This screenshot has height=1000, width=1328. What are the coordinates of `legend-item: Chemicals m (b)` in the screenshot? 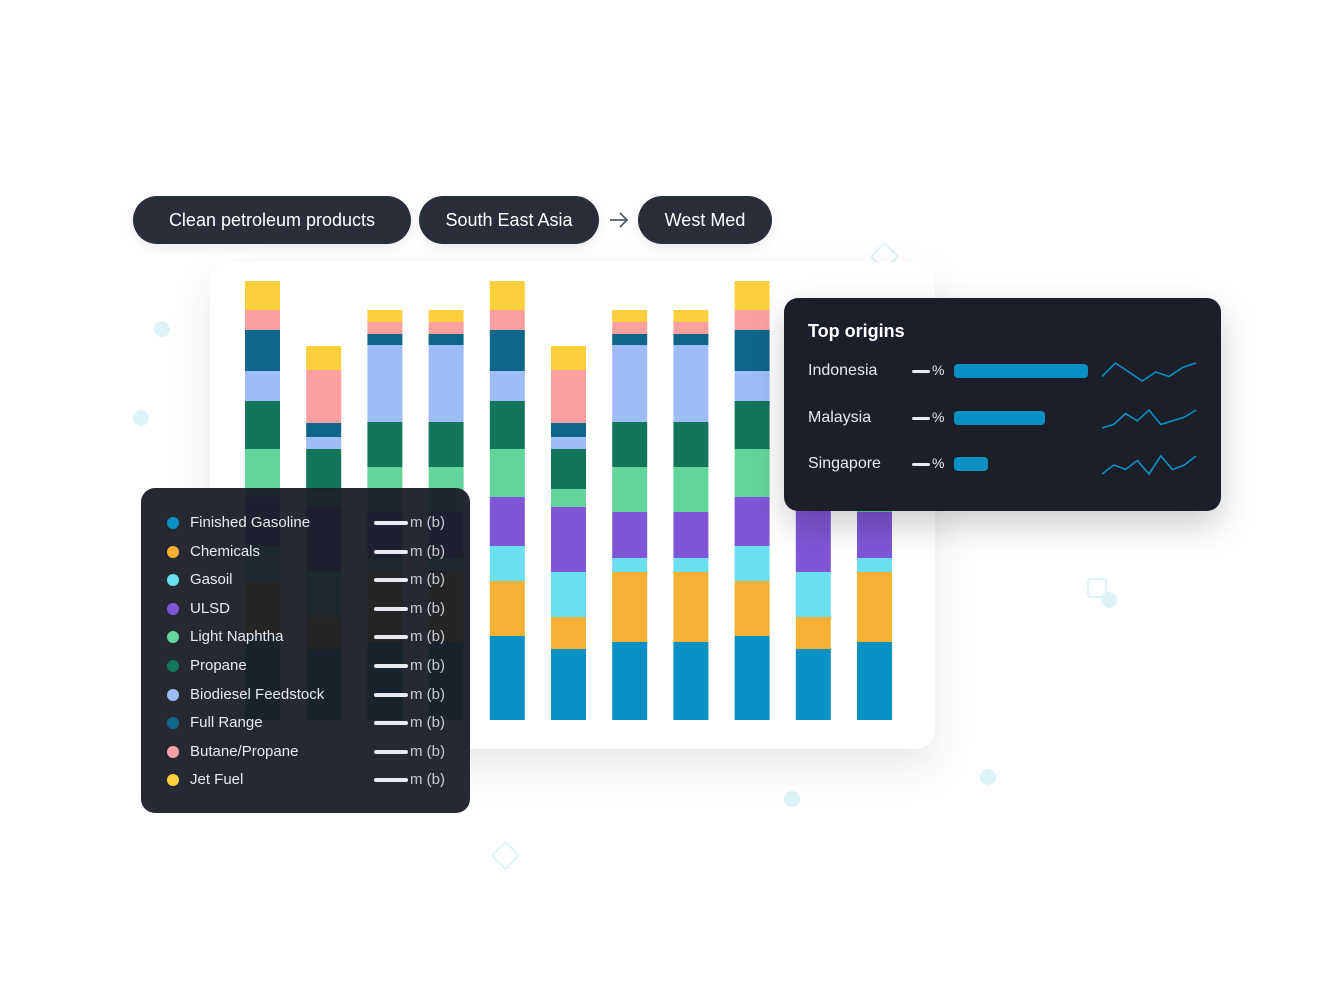 It's located at (305, 552).